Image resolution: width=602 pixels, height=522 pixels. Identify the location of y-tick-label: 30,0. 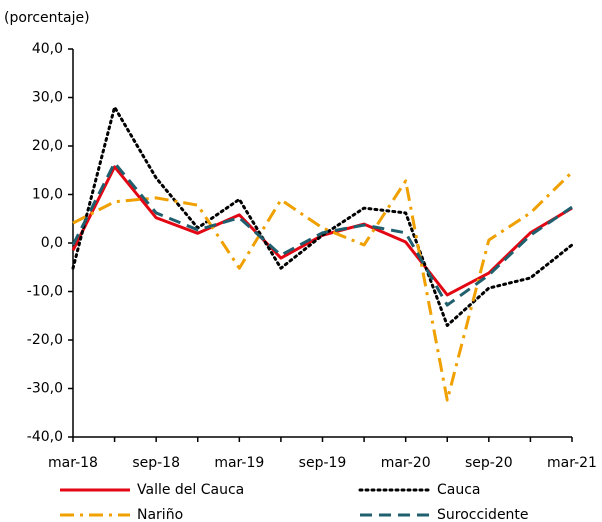
(47, 98).